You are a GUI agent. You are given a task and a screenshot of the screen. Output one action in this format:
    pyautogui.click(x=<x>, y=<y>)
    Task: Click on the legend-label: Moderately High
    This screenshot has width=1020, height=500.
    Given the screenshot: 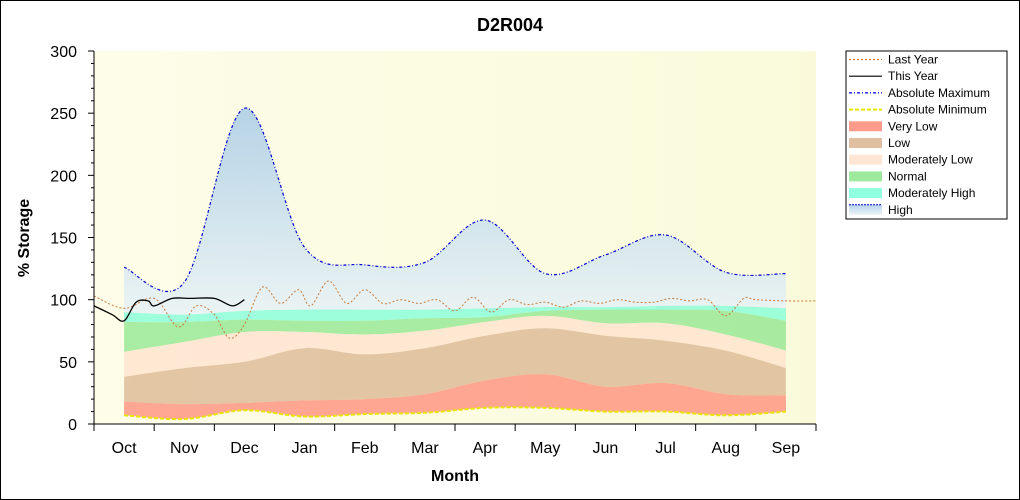 What is the action you would take?
    pyautogui.click(x=931, y=193)
    